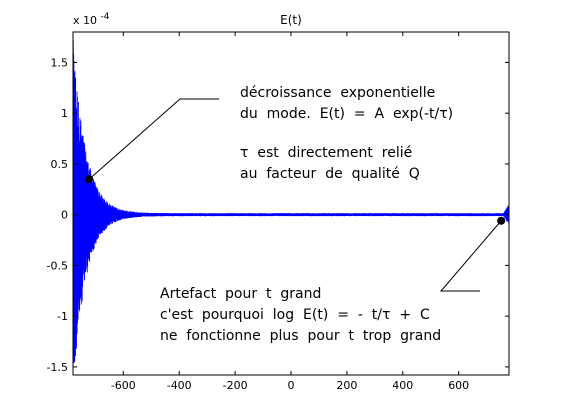 Image resolution: width=561 pixels, height=420 pixels. Describe the element at coordinates (123, 385) in the screenshot. I see `x-tick-label: -600` at that location.